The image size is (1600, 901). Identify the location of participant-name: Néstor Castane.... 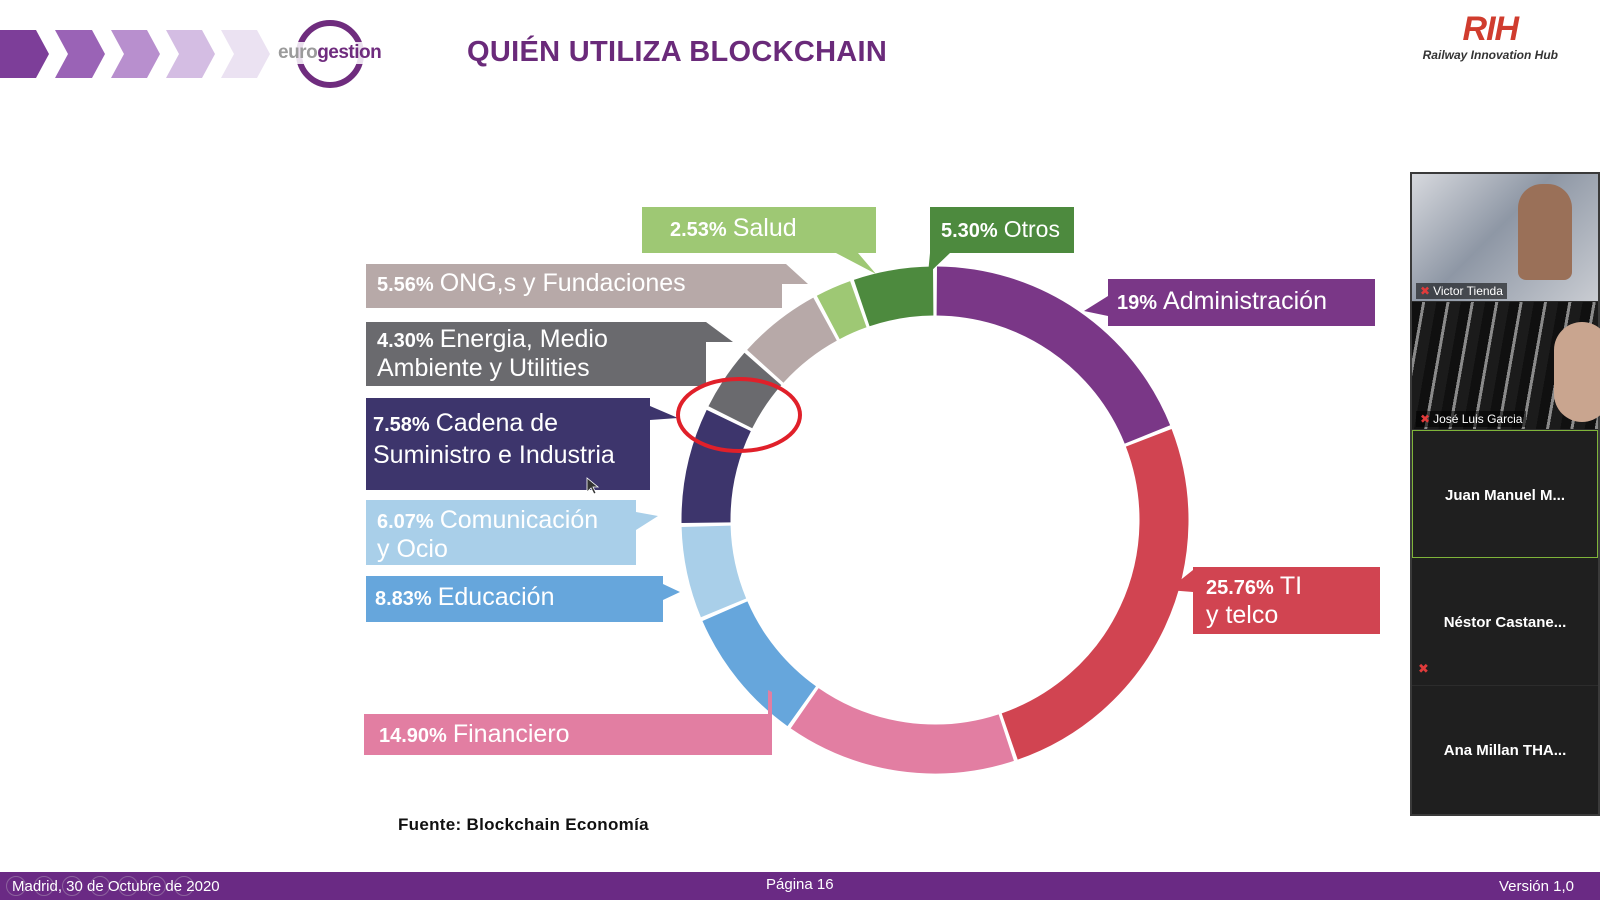
(1505, 622).